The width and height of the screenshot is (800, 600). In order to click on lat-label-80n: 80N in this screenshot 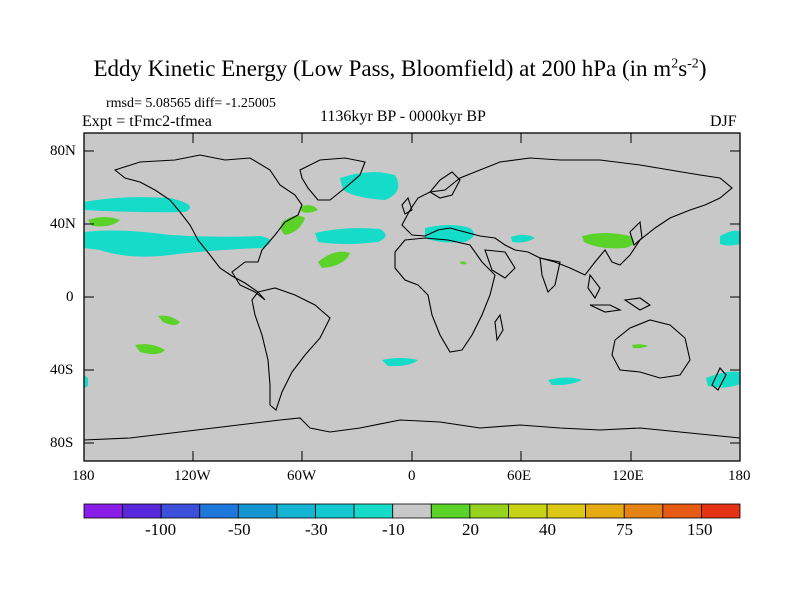, I will do `click(63, 151)`.